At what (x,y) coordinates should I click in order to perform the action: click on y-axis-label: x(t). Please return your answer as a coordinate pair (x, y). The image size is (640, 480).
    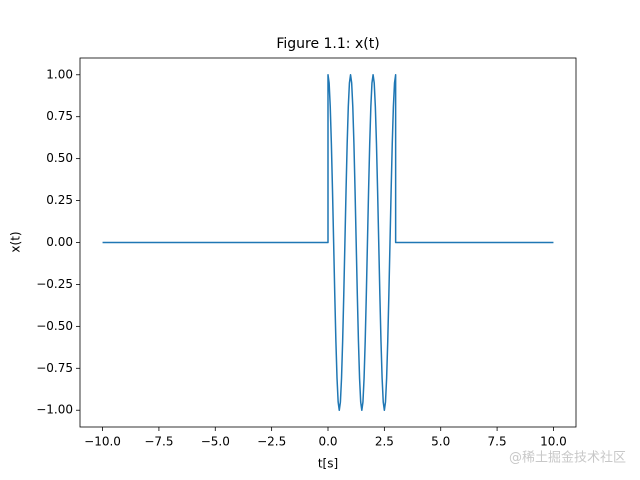
    Looking at the image, I should click on (16, 241).